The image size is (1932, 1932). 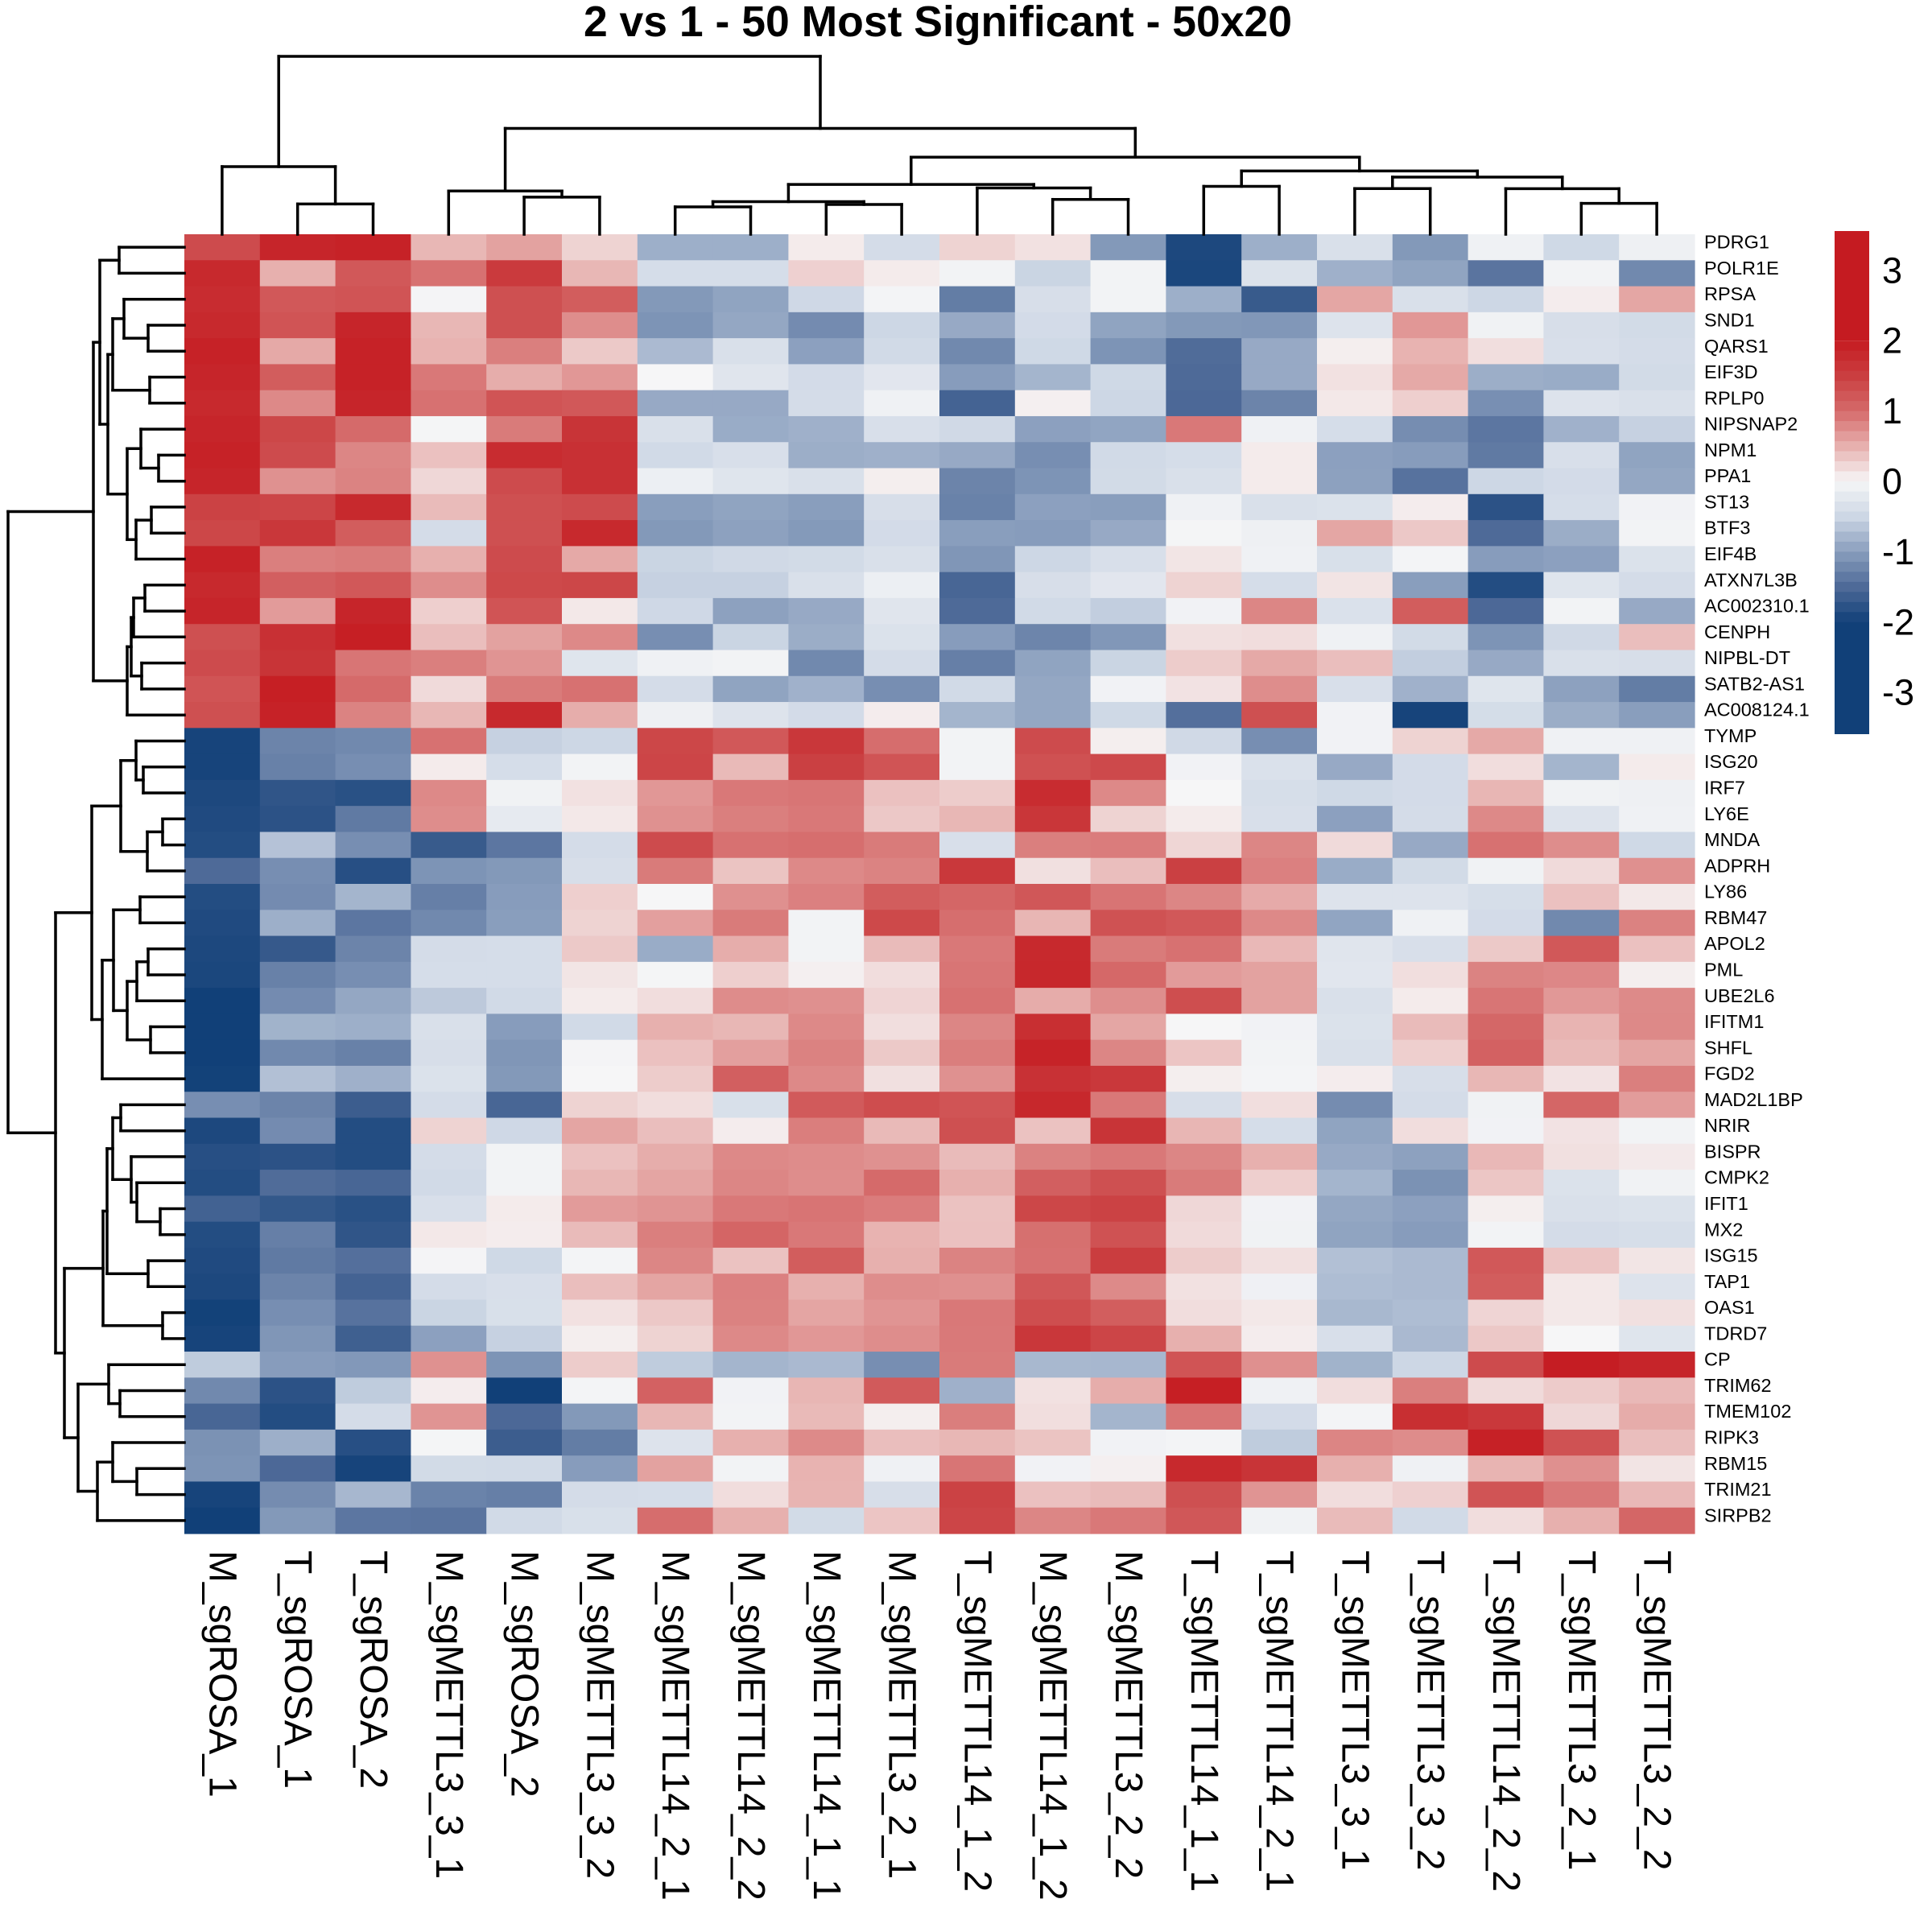 What do you see at coordinates (1505, 1721) in the screenshot?
I see `svg-text: T_sgMETTL14_2_2` at bounding box center [1505, 1721].